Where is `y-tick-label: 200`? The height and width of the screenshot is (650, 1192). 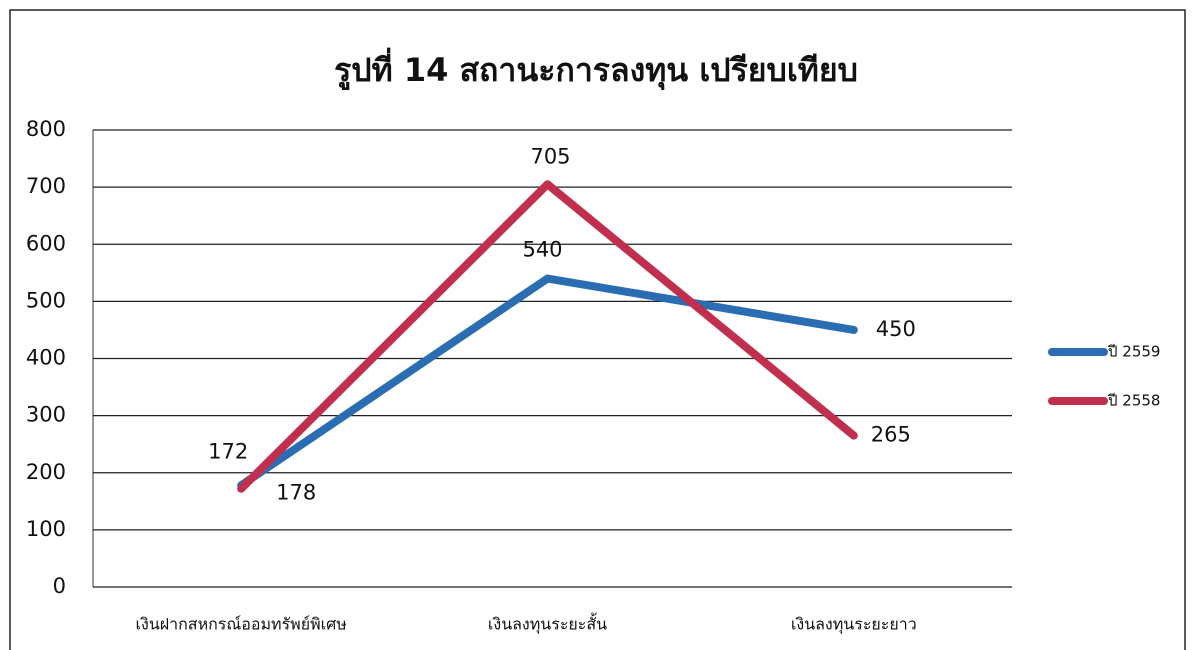 y-tick-label: 200 is located at coordinates (46, 472).